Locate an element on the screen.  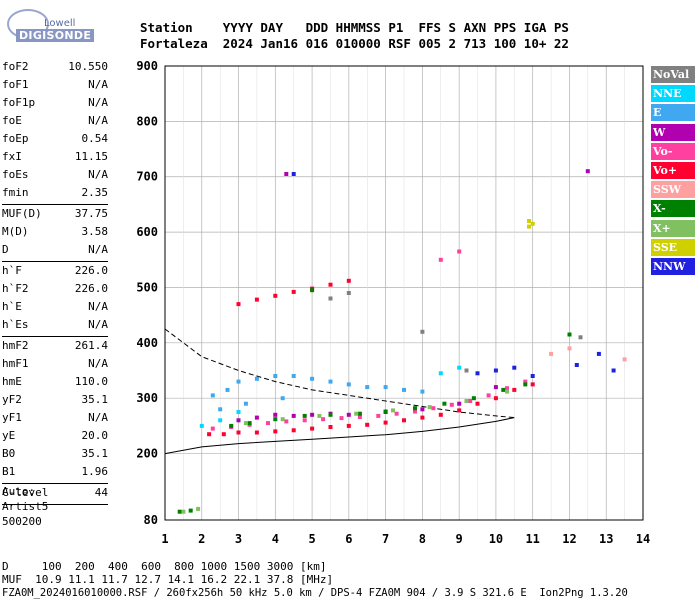
param-name: M(D) is located at coordinates (15, 231).